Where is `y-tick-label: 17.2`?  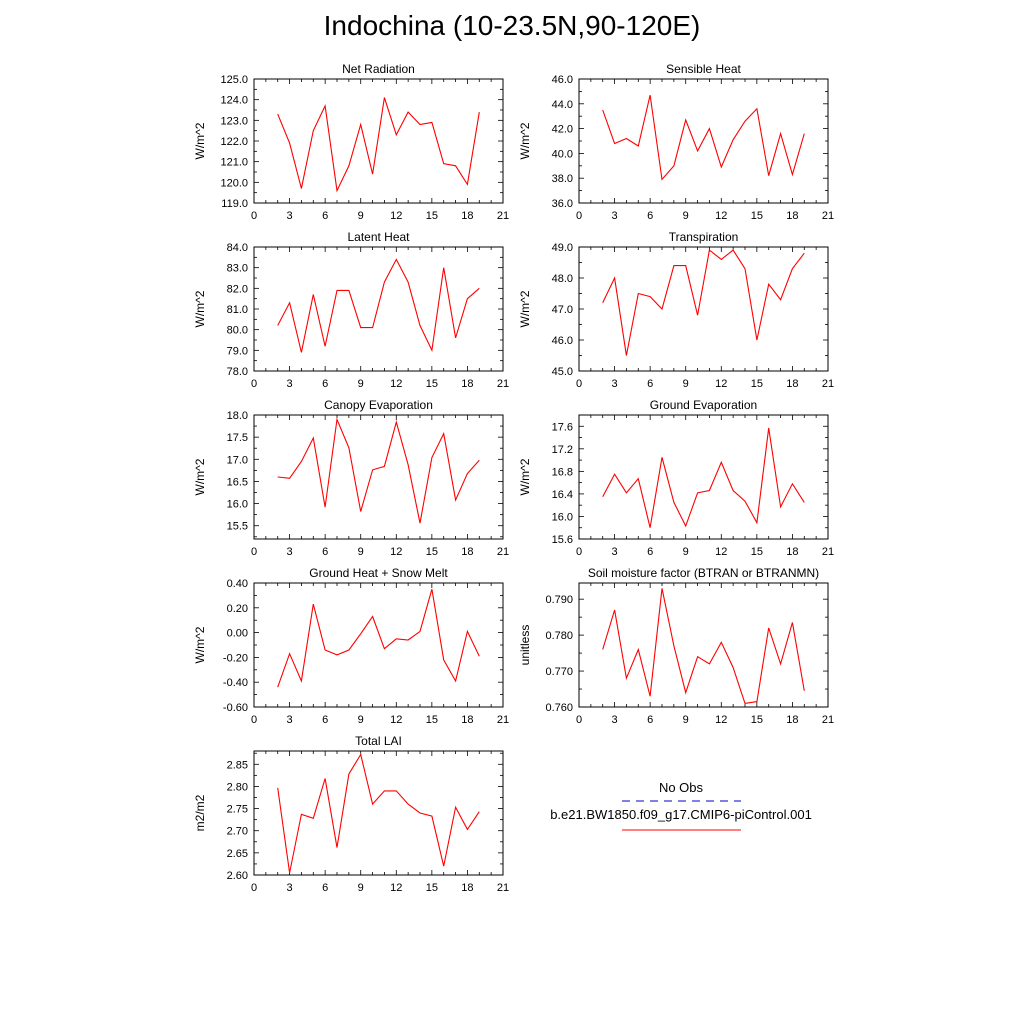 y-tick-label: 17.2 is located at coordinates (562, 450).